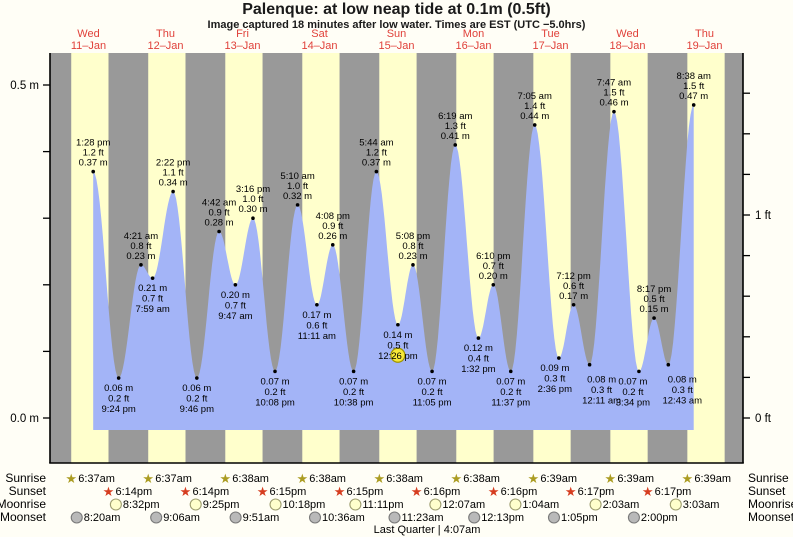 The width and height of the screenshot is (793, 537). I want to click on tide-annotation-high: 0.32 m, so click(297, 196).